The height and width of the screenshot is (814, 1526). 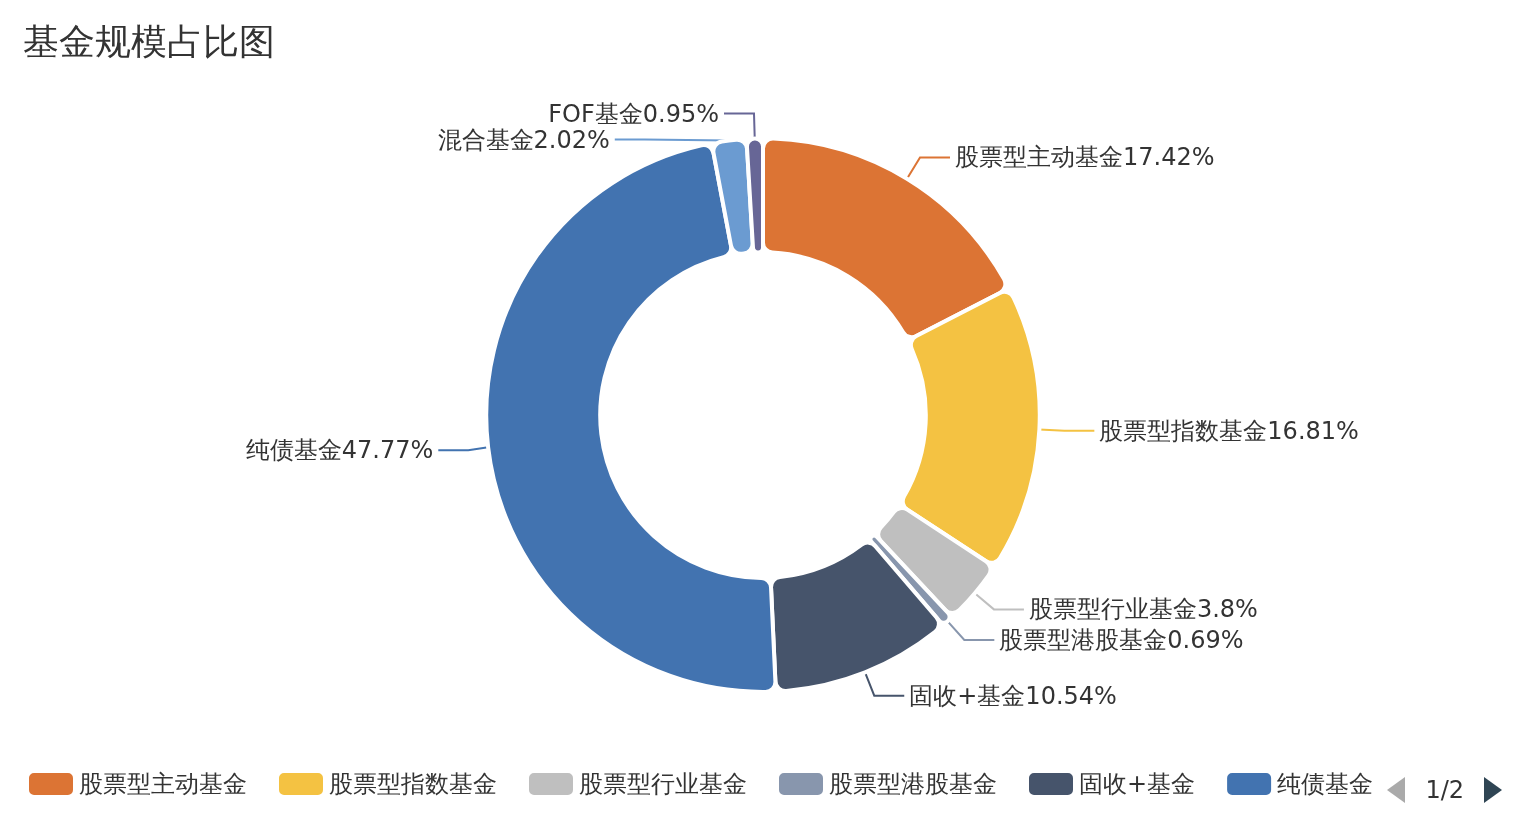 What do you see at coordinates (149, 41) in the screenshot?
I see `chart-title: 基金规模占比图` at bounding box center [149, 41].